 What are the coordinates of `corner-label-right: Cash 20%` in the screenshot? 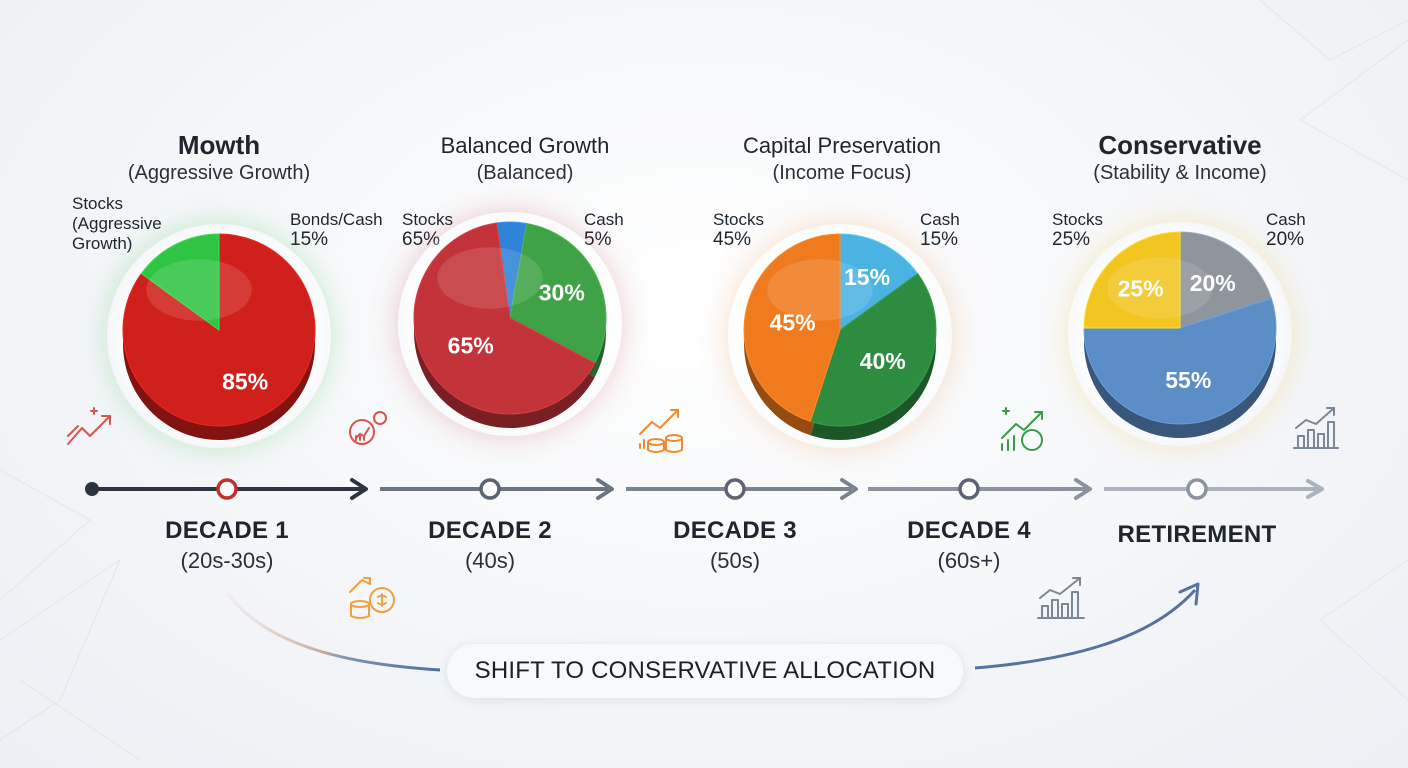 It's located at (1286, 230).